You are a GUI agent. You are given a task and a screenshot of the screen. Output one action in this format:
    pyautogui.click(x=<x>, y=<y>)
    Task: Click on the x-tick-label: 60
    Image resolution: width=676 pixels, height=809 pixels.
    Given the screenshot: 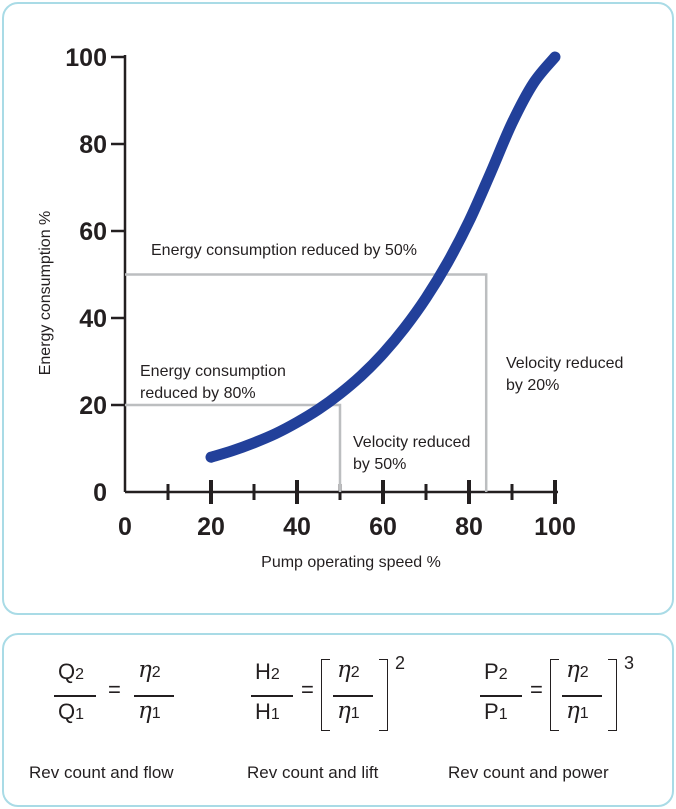 What is the action you would take?
    pyautogui.click(x=383, y=527)
    